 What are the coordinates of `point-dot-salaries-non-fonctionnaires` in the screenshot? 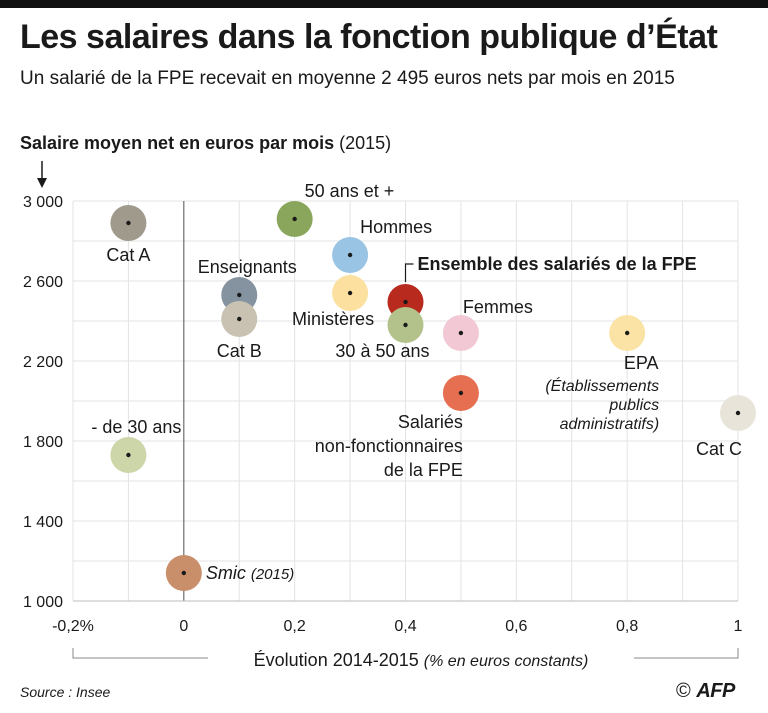 It's located at (461, 393).